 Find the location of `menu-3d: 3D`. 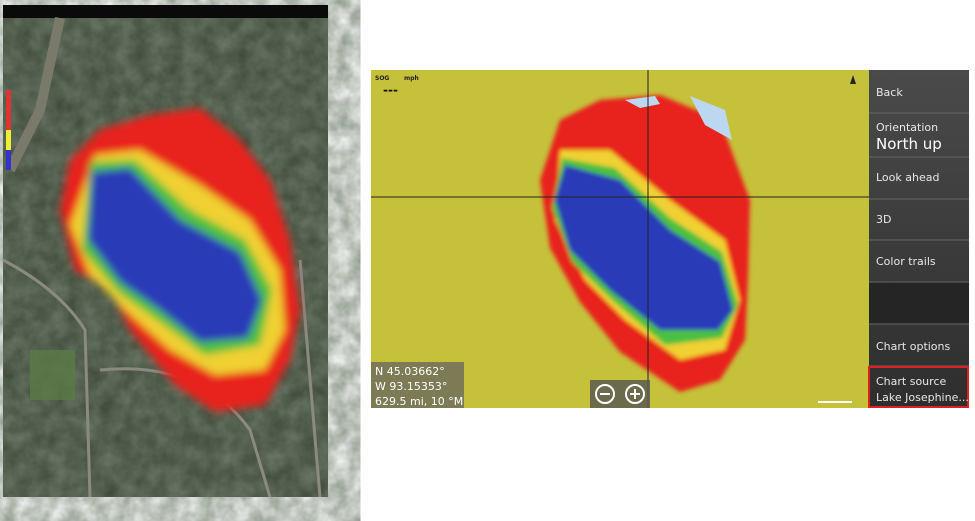

menu-3d: 3D is located at coordinates (883, 219).